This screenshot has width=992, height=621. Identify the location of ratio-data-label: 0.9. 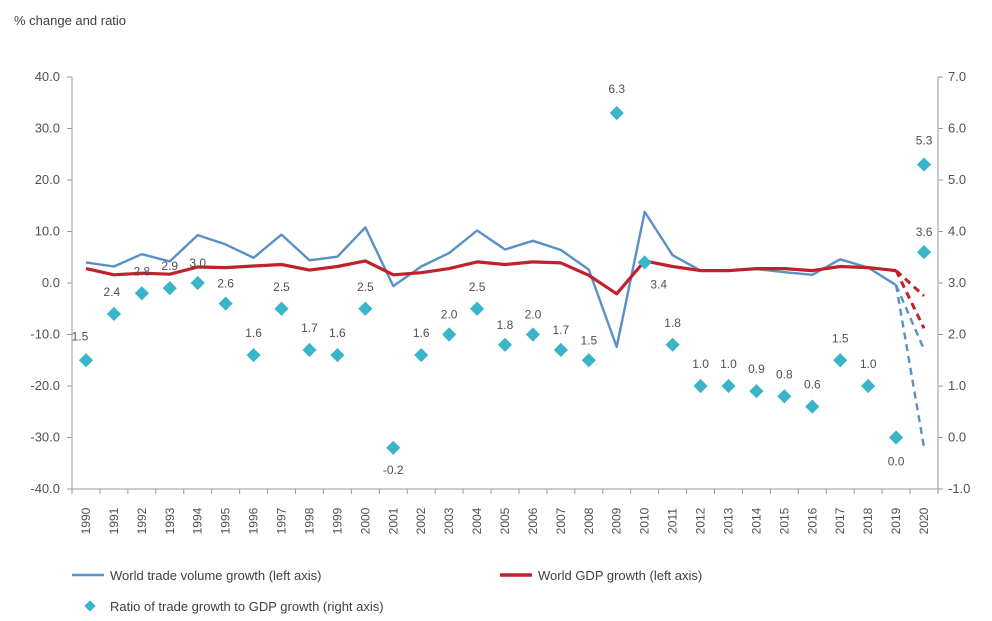
(756, 369).